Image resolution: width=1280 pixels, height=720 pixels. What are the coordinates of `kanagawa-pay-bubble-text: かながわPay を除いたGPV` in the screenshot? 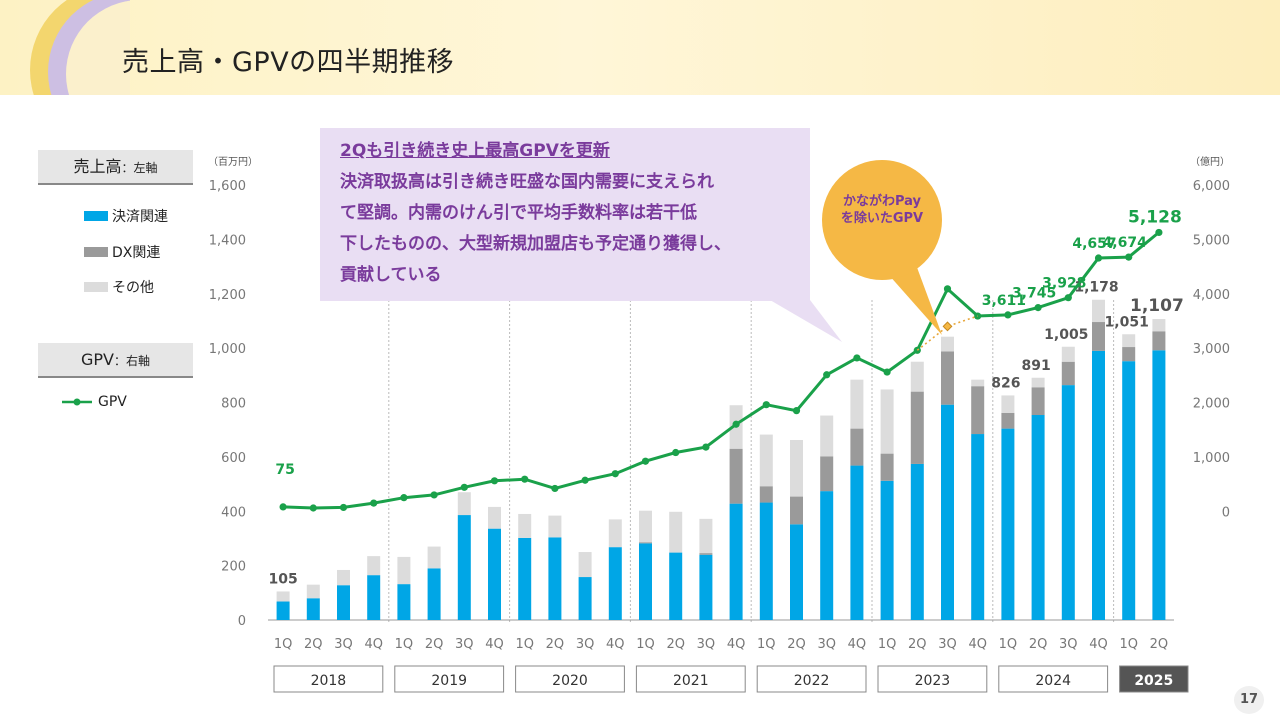 It's located at (882, 210).